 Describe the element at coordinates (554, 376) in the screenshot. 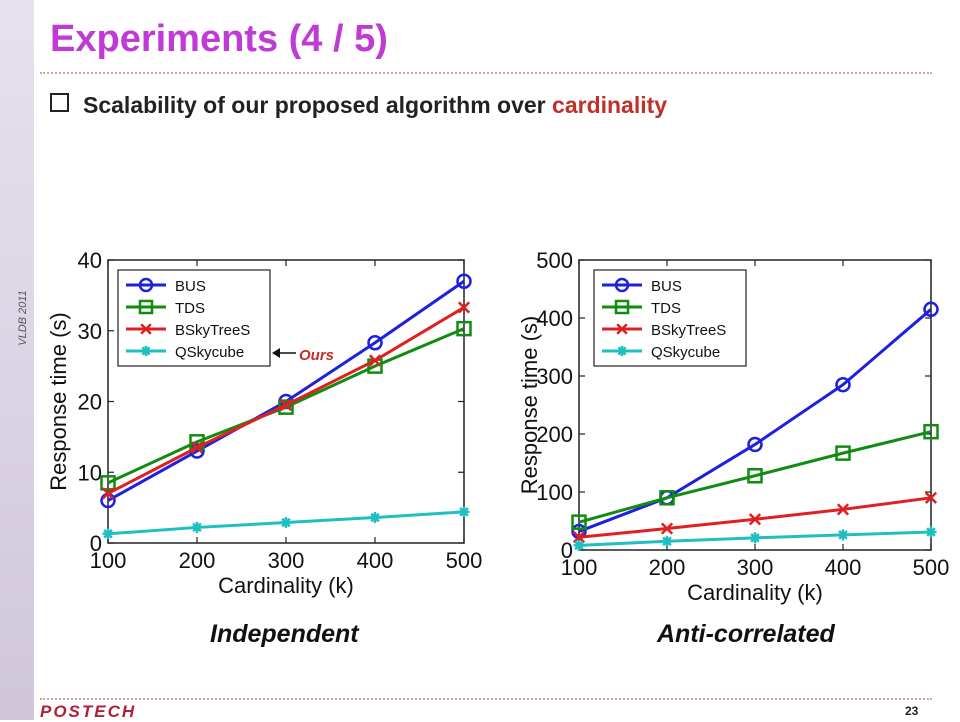

I see `right-ytick-label: 300` at that location.